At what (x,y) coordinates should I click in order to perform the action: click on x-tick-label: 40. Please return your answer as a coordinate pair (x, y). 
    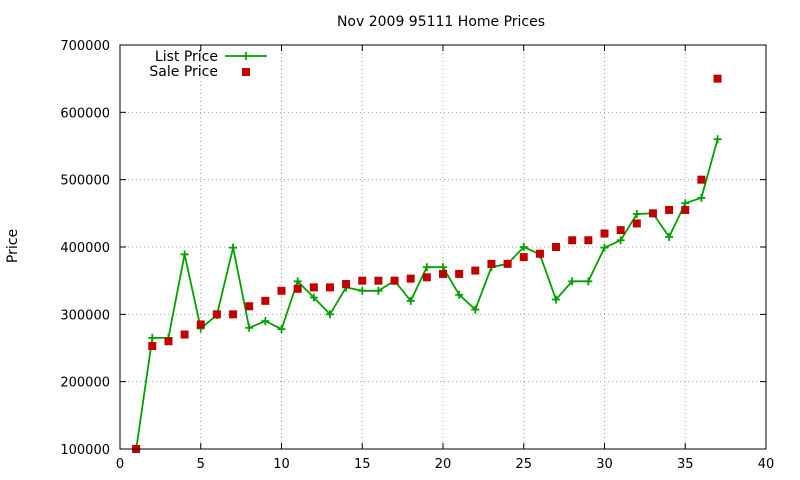
    Looking at the image, I should click on (766, 464).